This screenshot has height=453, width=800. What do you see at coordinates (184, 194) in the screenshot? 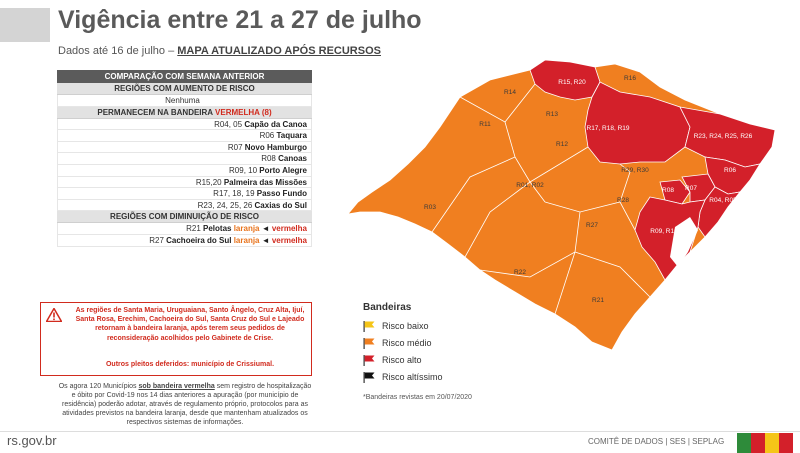
I see `remain-row: R17, 18, 19 Passo Fundo` at bounding box center [184, 194].